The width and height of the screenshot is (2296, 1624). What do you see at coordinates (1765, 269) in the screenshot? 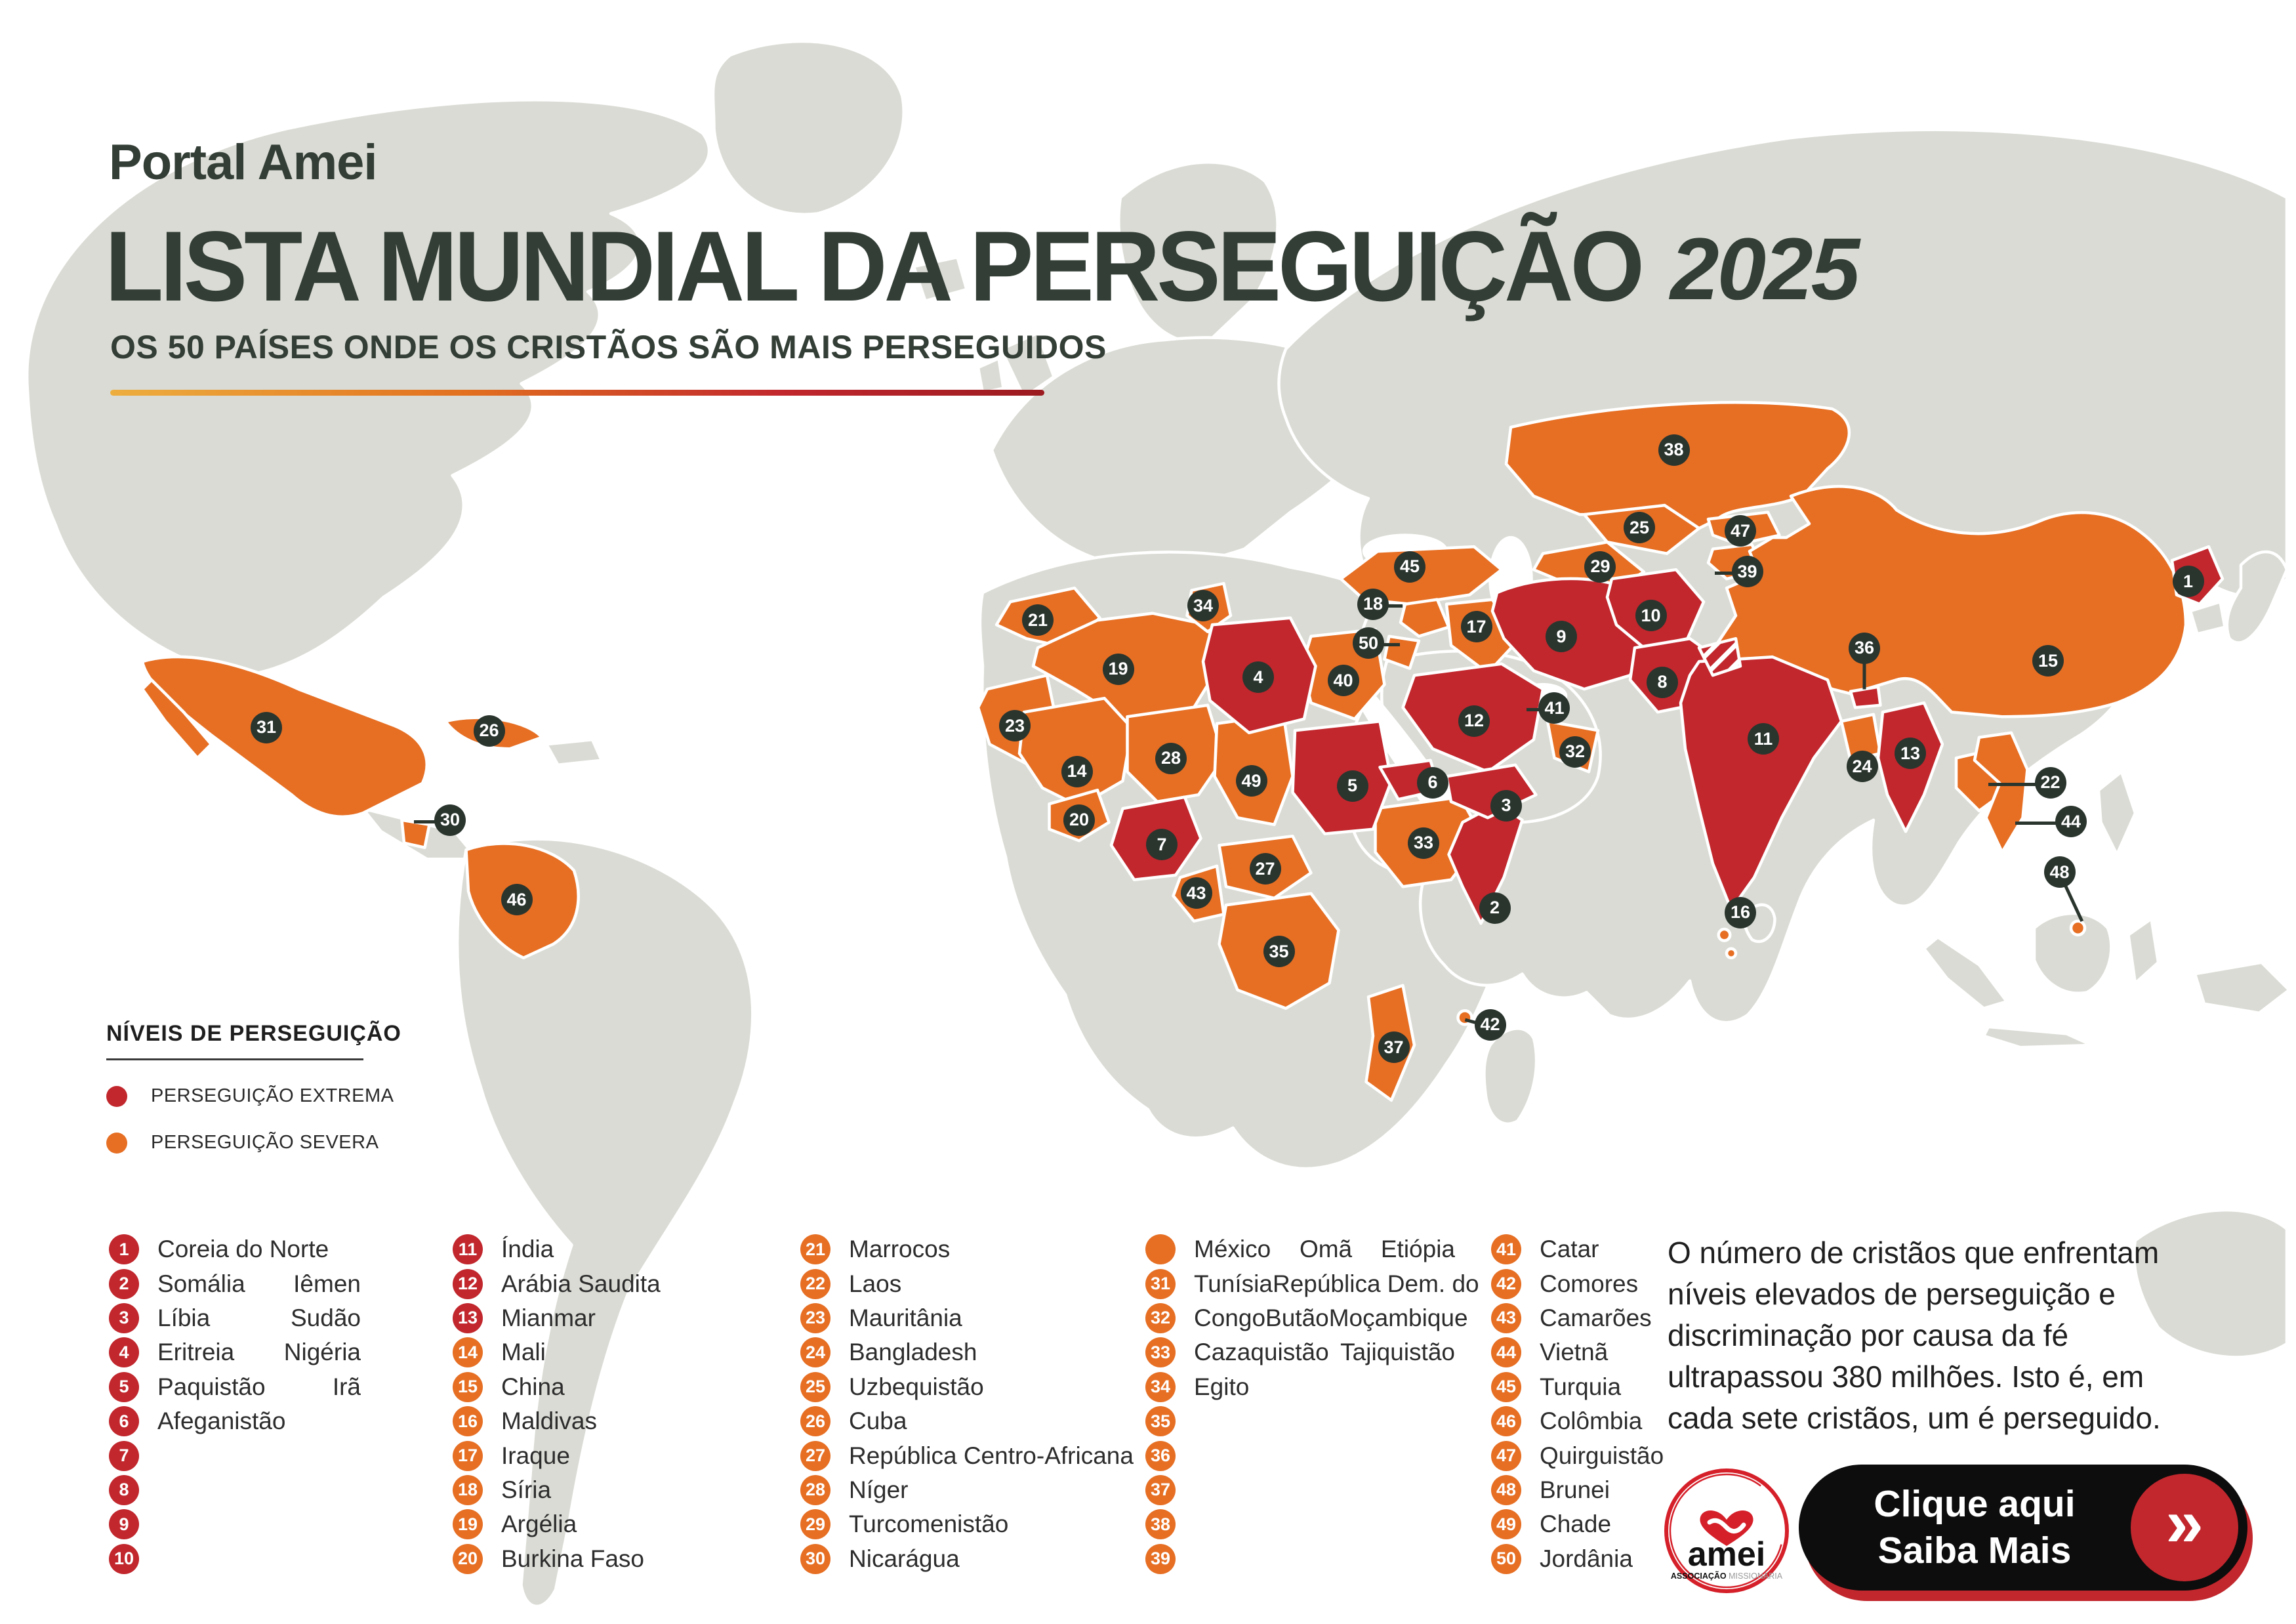
I see `title-year: 2025` at bounding box center [1765, 269].